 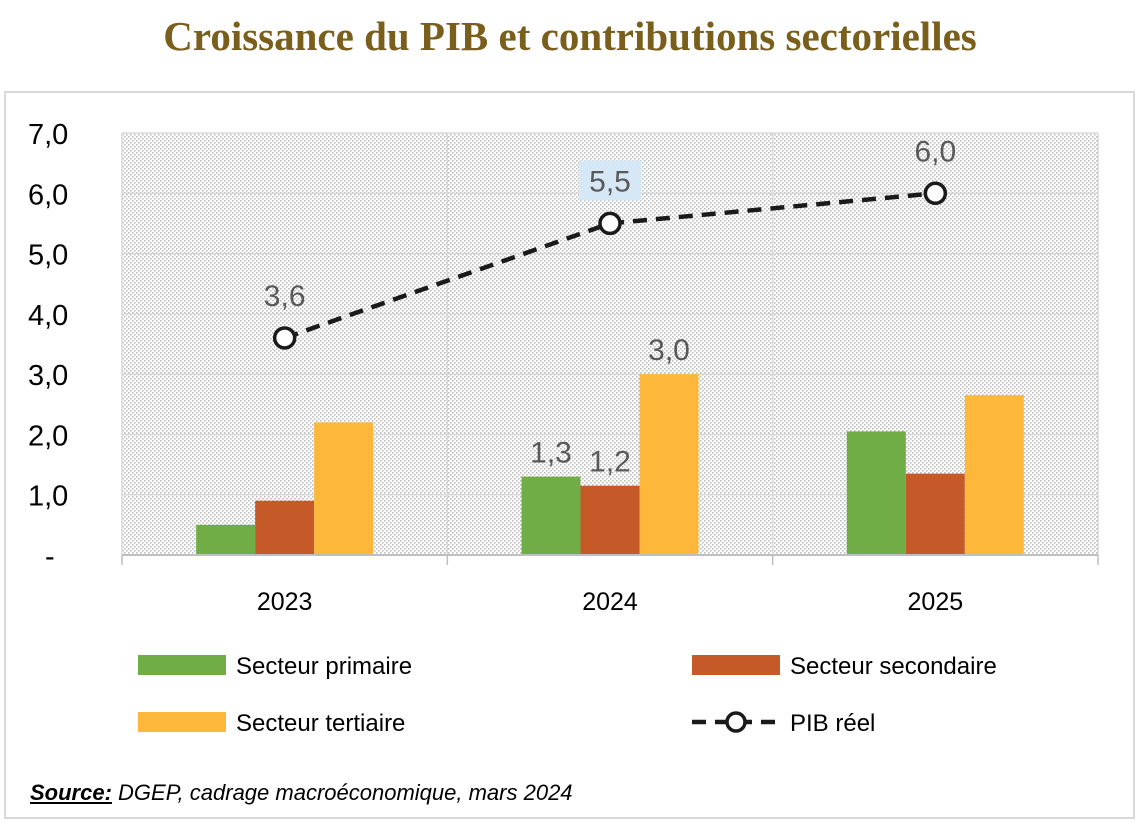 What do you see at coordinates (182, 665) in the screenshot?
I see `legend-swatch-primaire` at bounding box center [182, 665].